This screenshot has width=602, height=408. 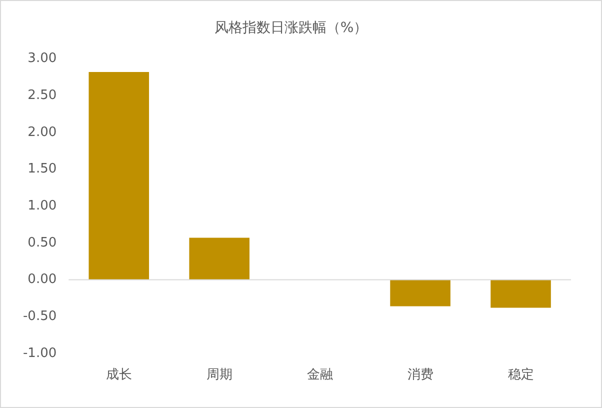 What do you see at coordinates (42, 169) in the screenshot?
I see `y-tick-label: 1.50` at bounding box center [42, 169].